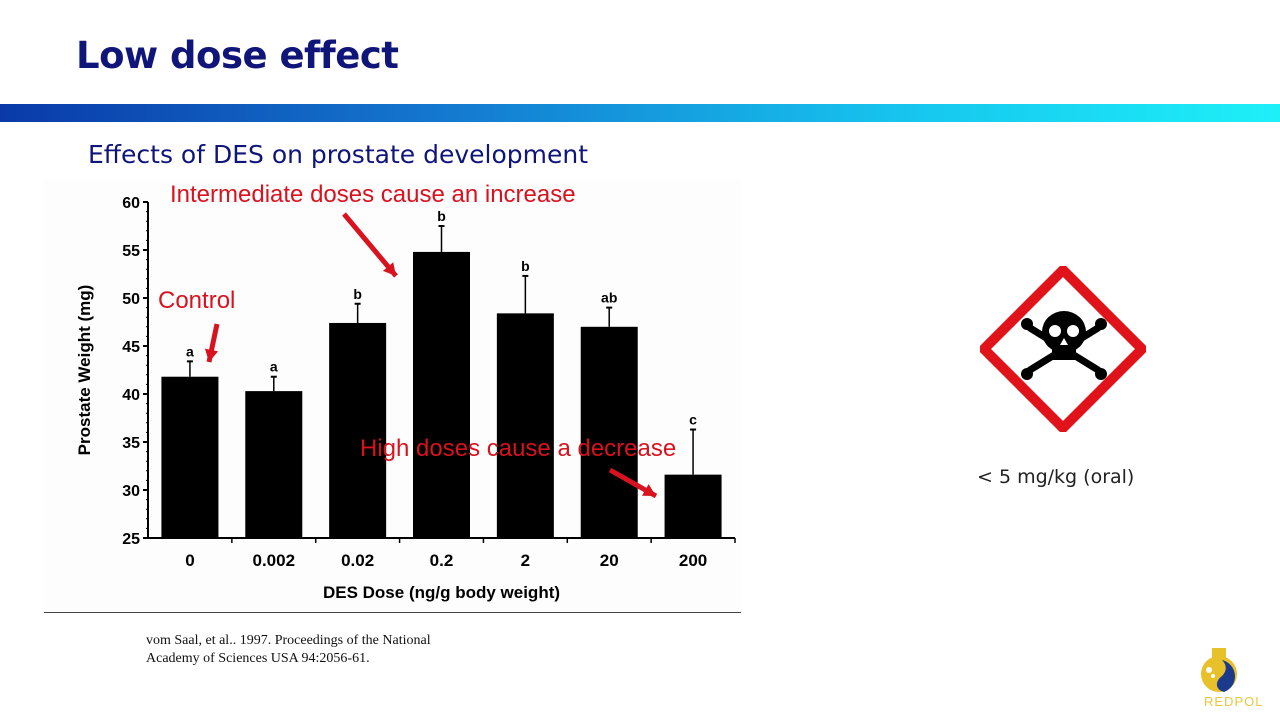  I want to click on x-tick-label: 20, so click(609, 560).